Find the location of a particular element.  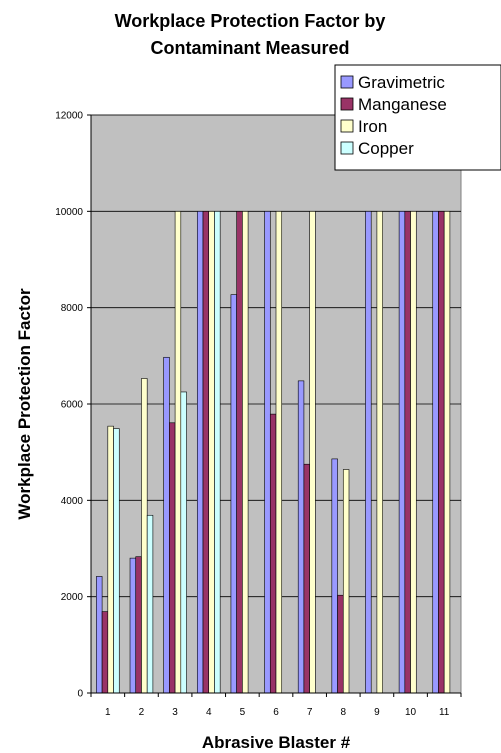

y-tick-label: 10000 is located at coordinates (69, 212).